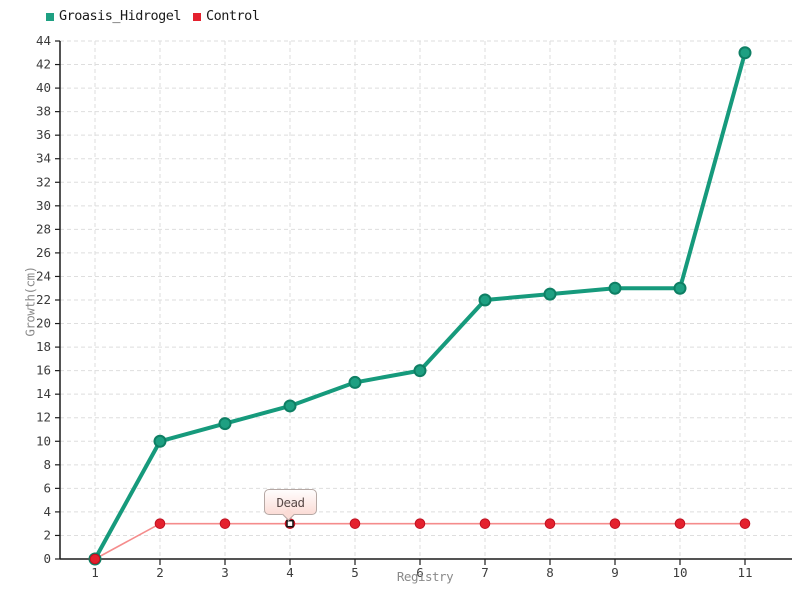 This screenshot has width=800, height=600. I want to click on data-point-Groasis_Hidrogel-x7, so click(485, 300).